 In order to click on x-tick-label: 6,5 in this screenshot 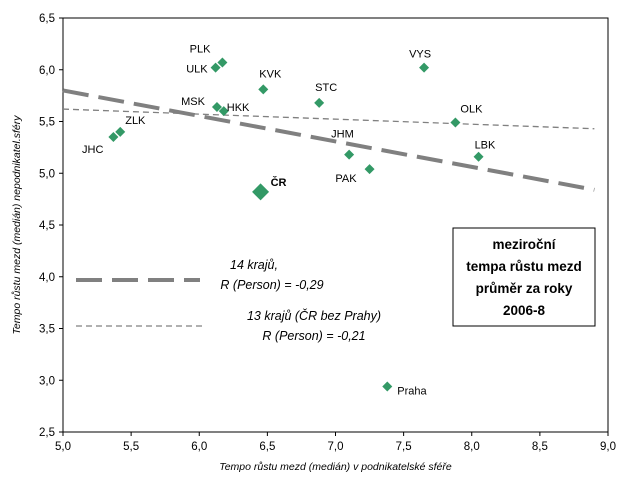, I will do `click(267, 447)`.